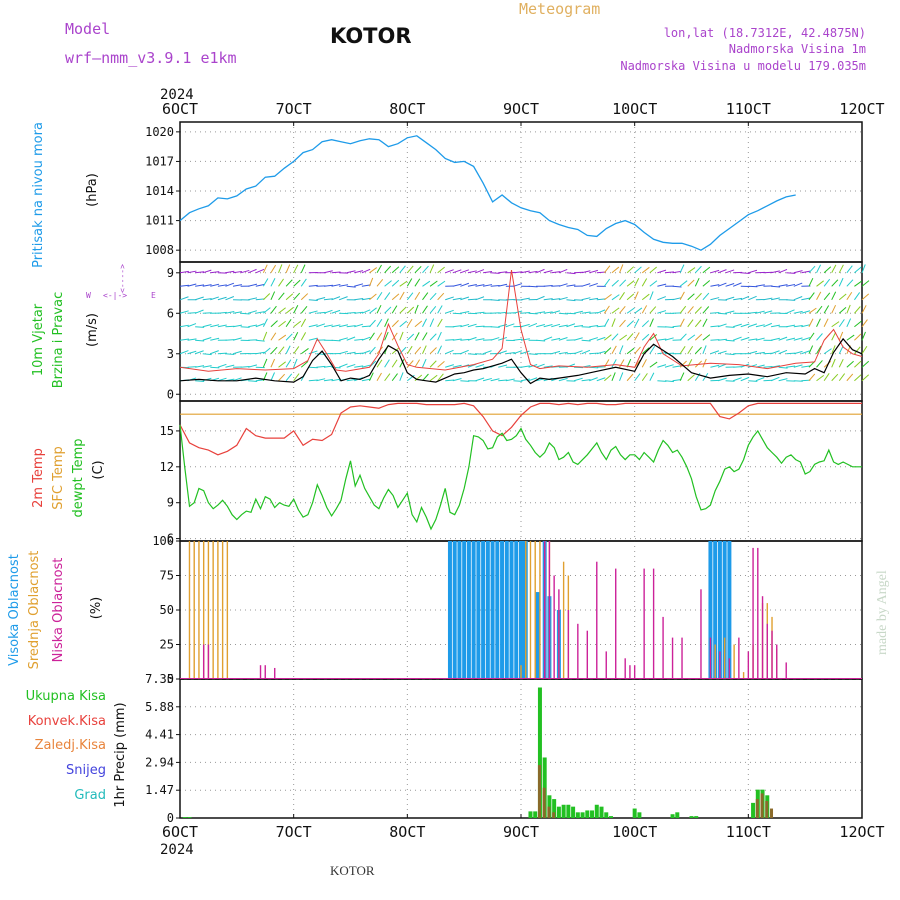 The width and height of the screenshot is (900, 900). I want to click on compass-ns: <---->, so click(122, 278).